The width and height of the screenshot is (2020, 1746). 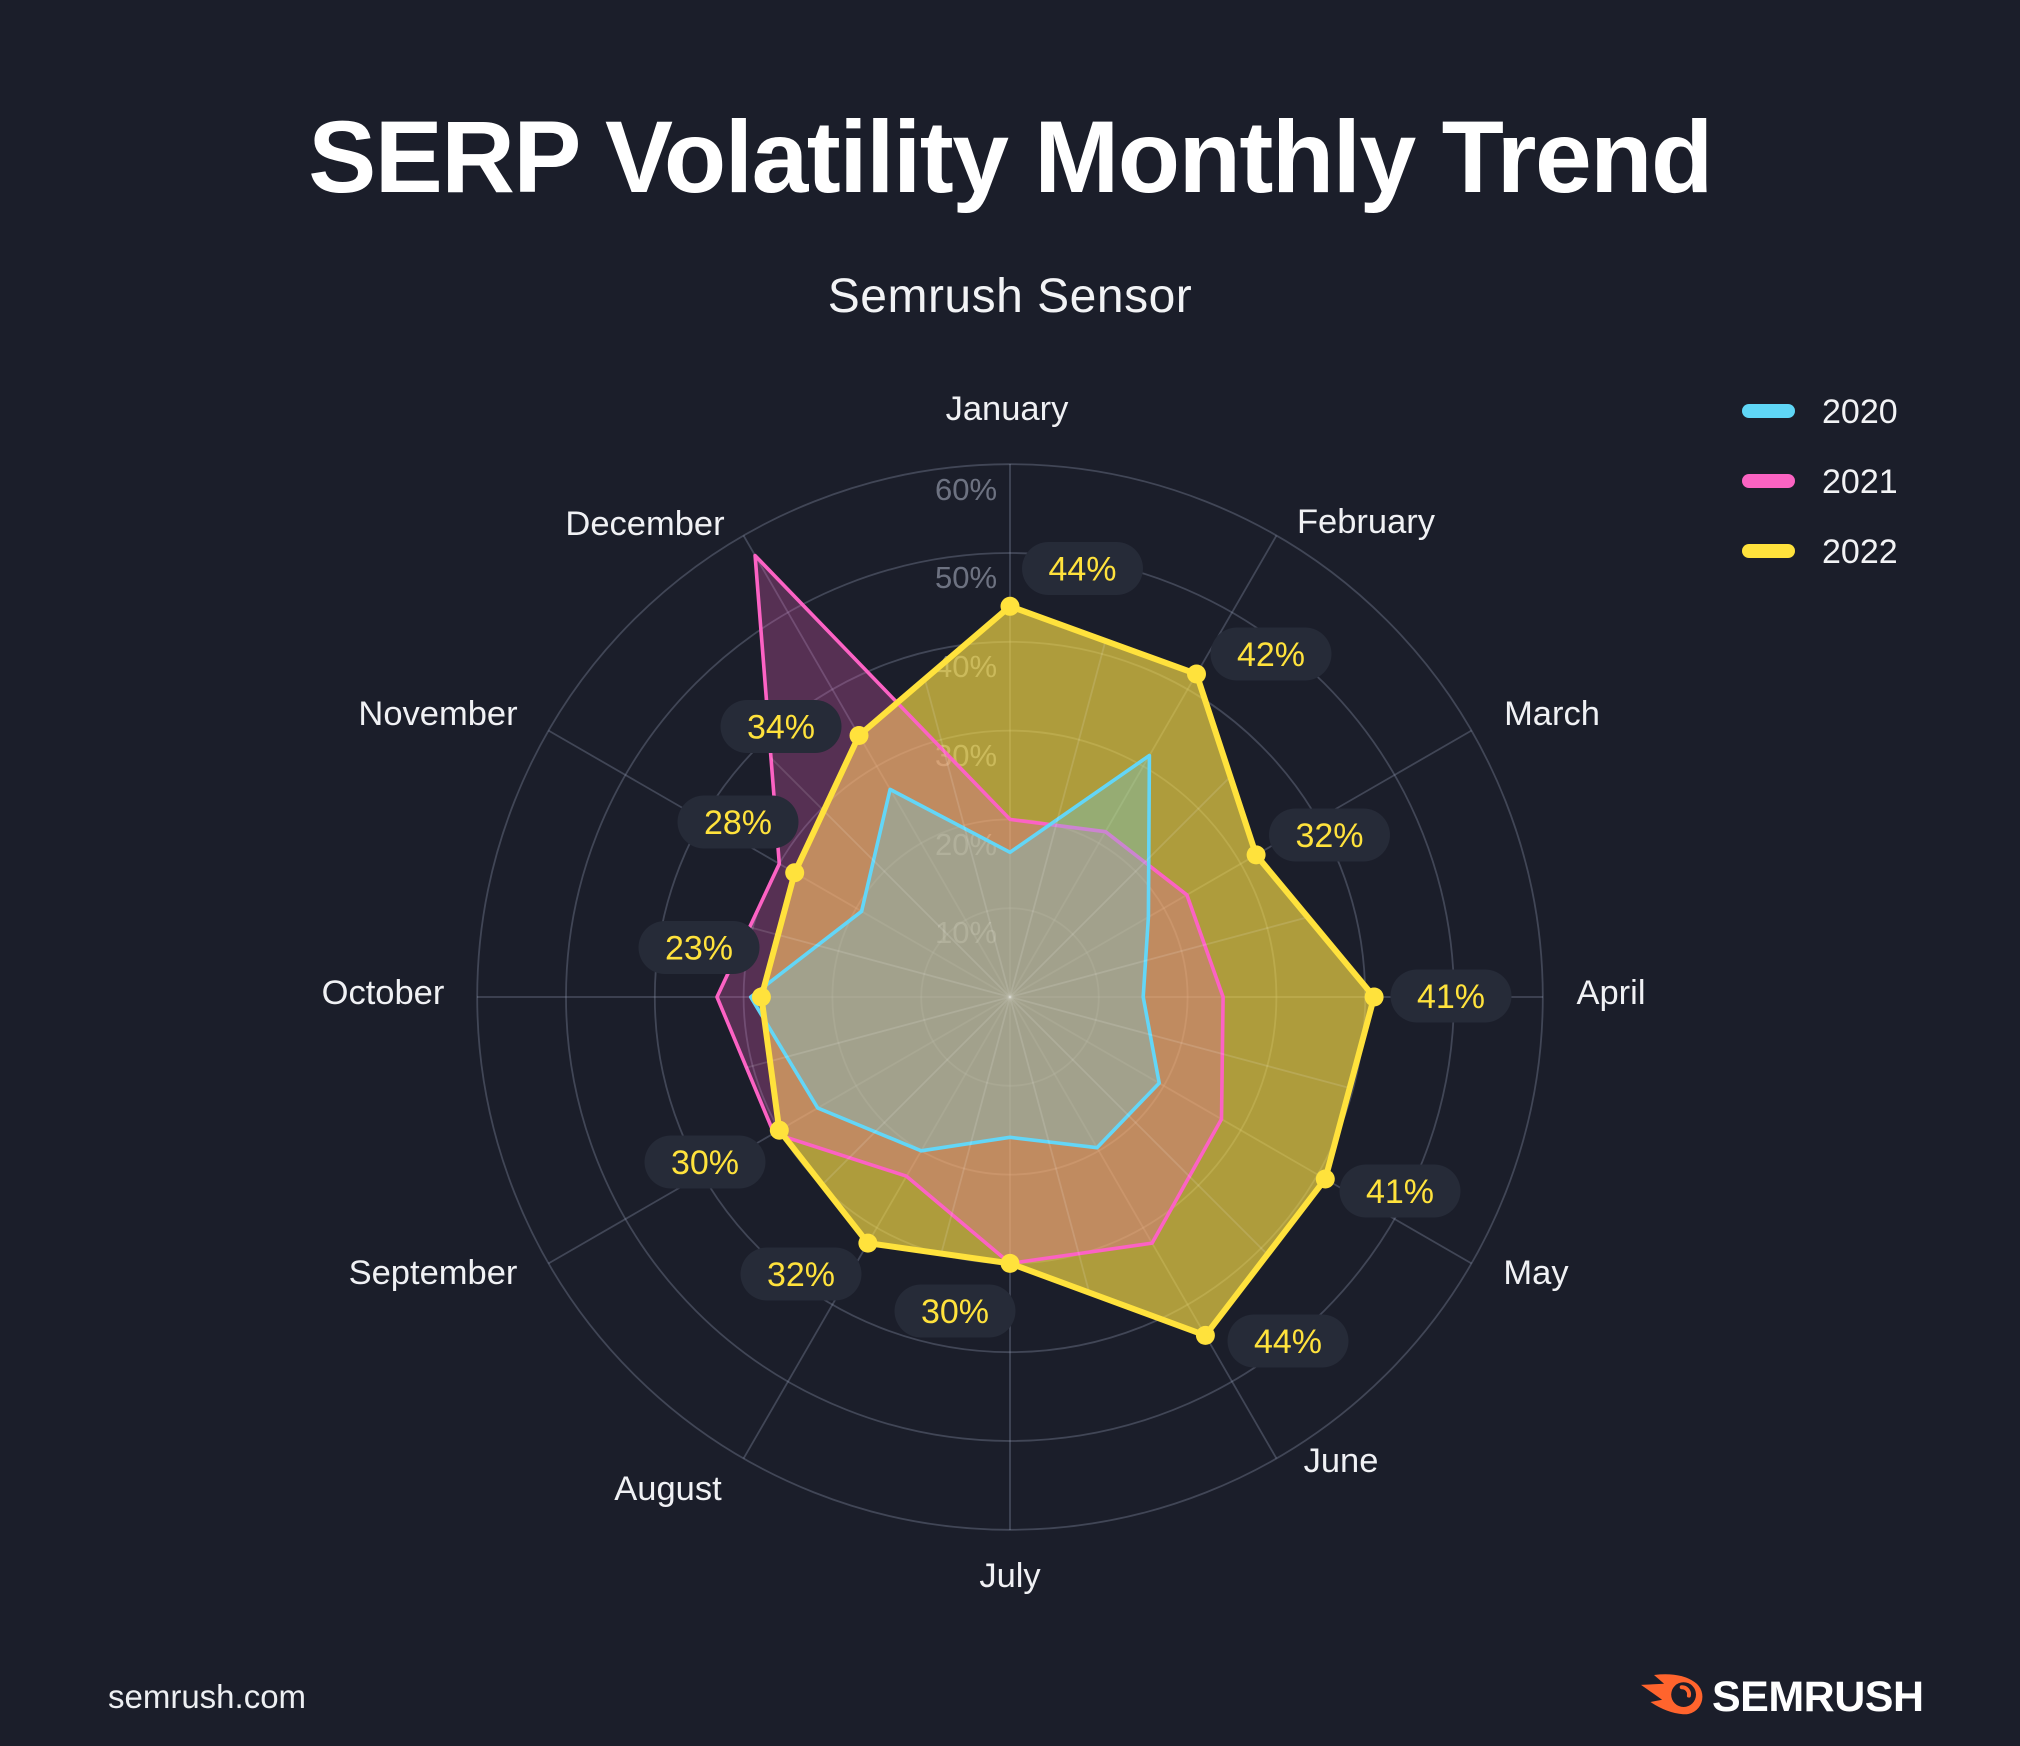 What do you see at coordinates (433, 1273) in the screenshot?
I see `svg-text: September` at bounding box center [433, 1273].